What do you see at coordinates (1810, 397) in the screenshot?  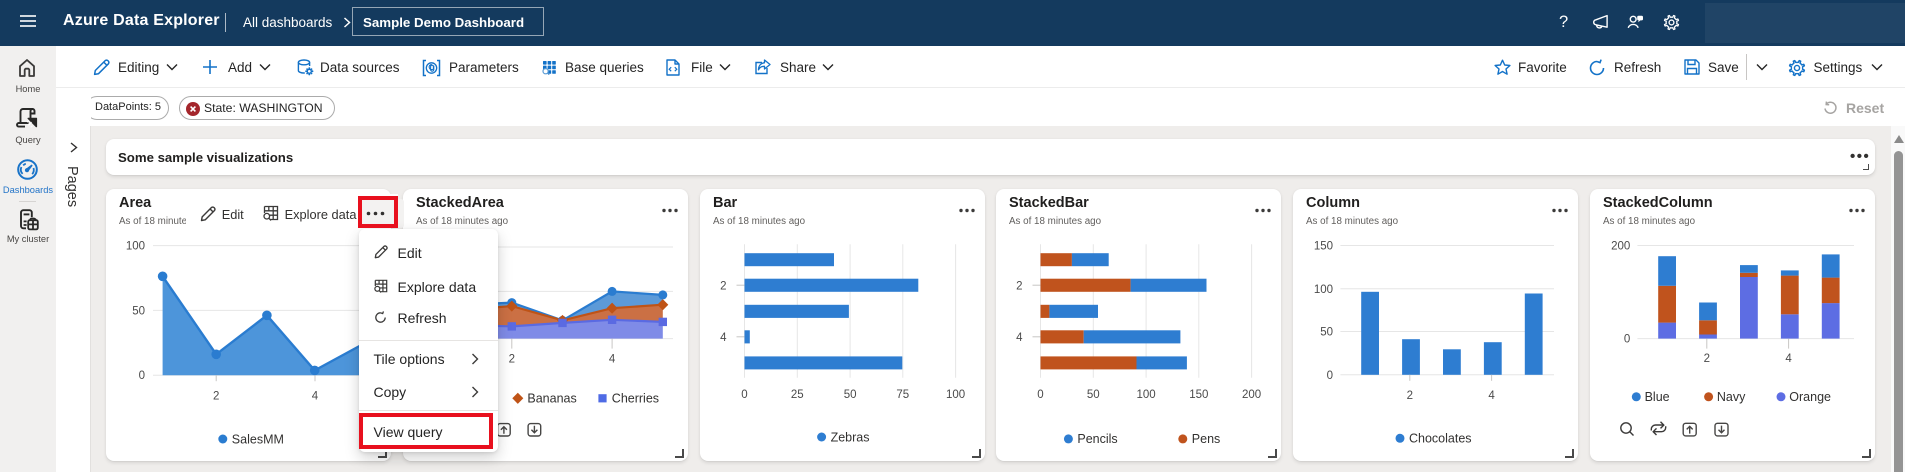 I see `svg-text: Orange` at bounding box center [1810, 397].